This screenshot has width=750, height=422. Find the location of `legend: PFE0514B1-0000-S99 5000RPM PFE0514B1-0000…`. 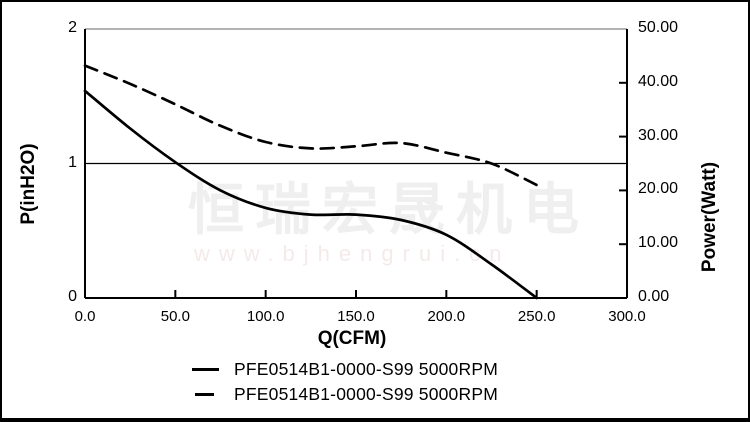

legend: PFE0514B1-0000-S99 5000RPM PFE0514B1-0000… is located at coordinates (345, 382).